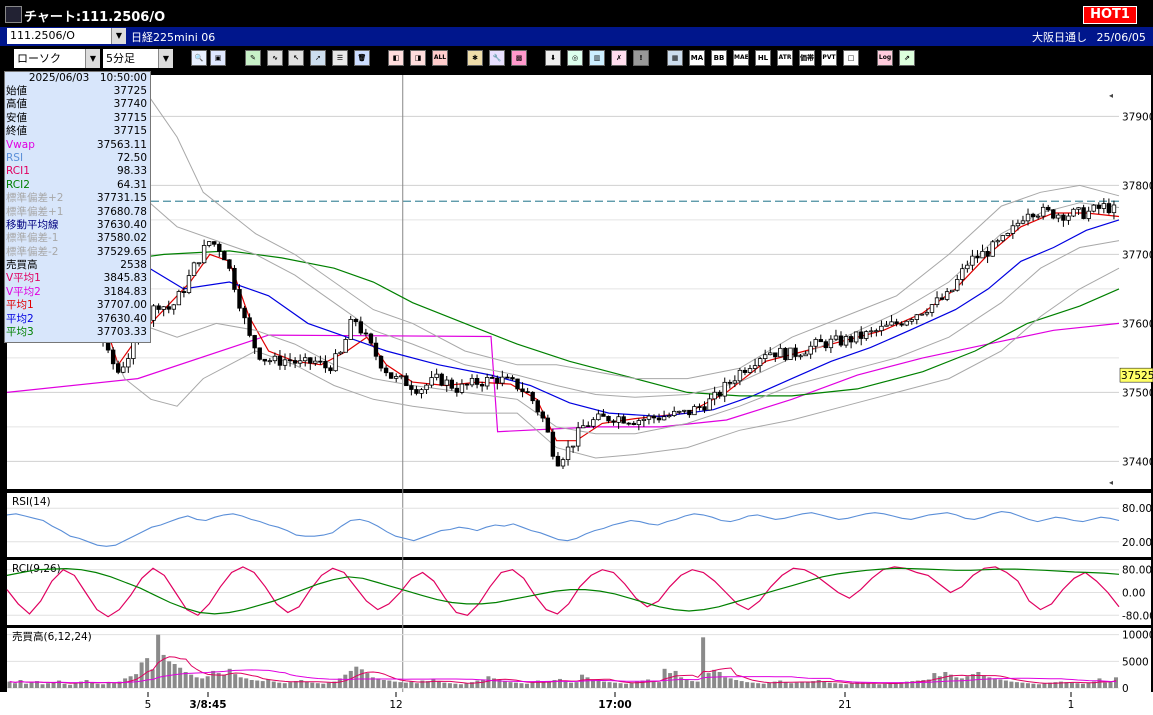 This screenshot has width=1153, height=715. What do you see at coordinates (763, 58) in the screenshot?
I see `hl-icon: HL` at bounding box center [763, 58].